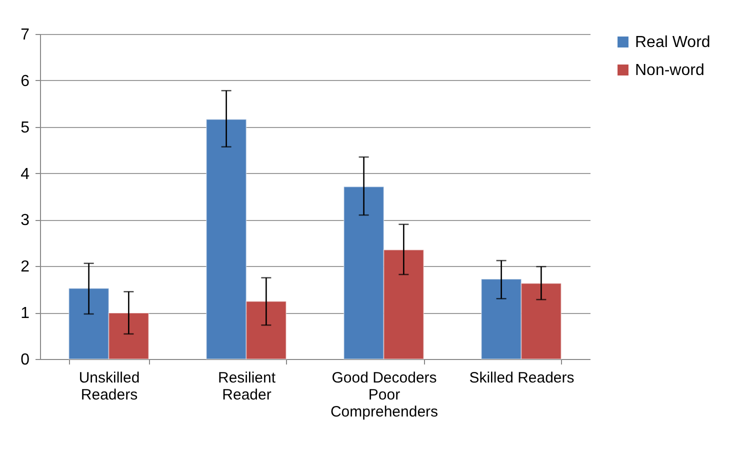 This screenshot has width=754, height=457. Describe the element at coordinates (25, 127) in the screenshot. I see `y-tick-label: 5` at that location.